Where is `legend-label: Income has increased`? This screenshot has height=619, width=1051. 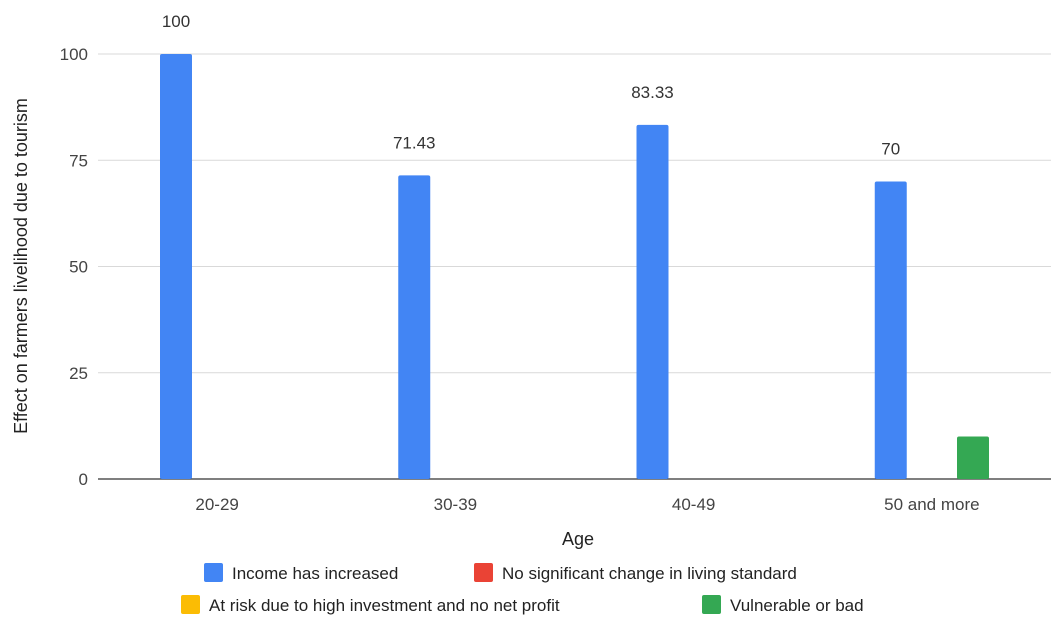
legend-label: Income has increased is located at coordinates (315, 573).